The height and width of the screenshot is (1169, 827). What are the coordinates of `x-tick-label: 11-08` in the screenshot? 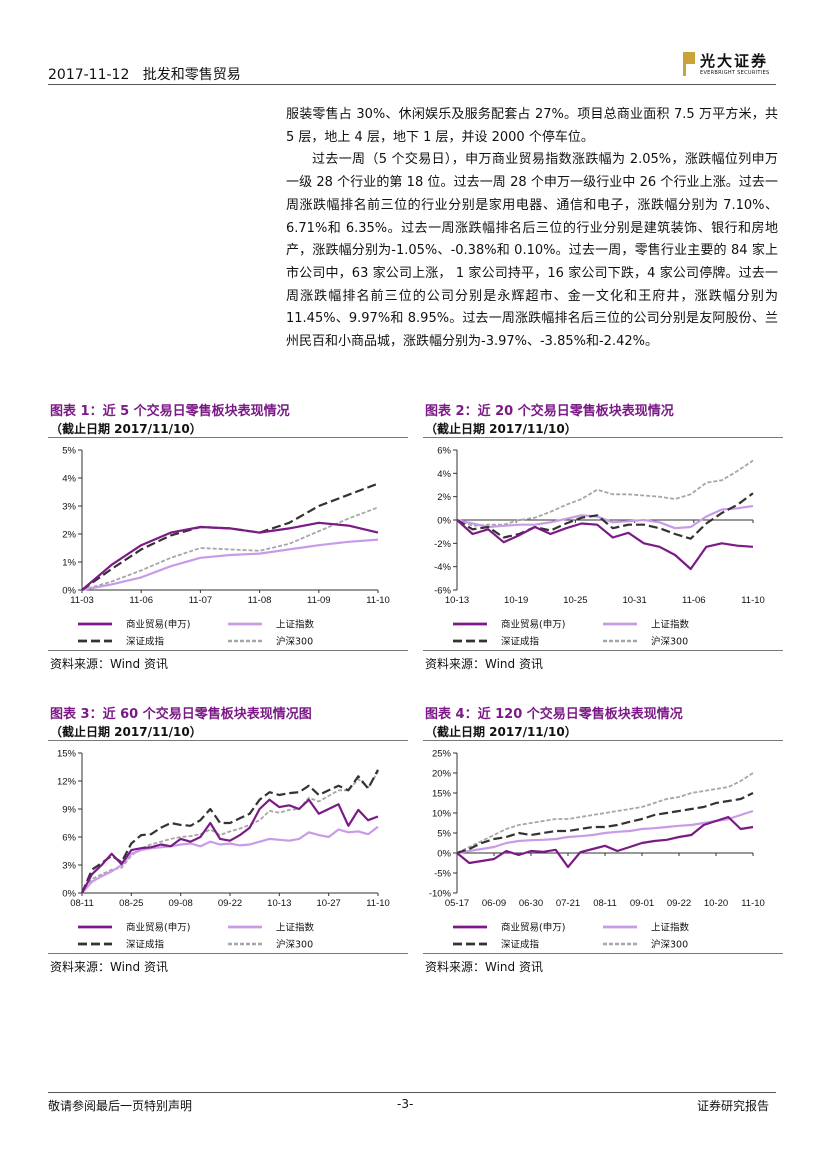 It's located at (260, 600).